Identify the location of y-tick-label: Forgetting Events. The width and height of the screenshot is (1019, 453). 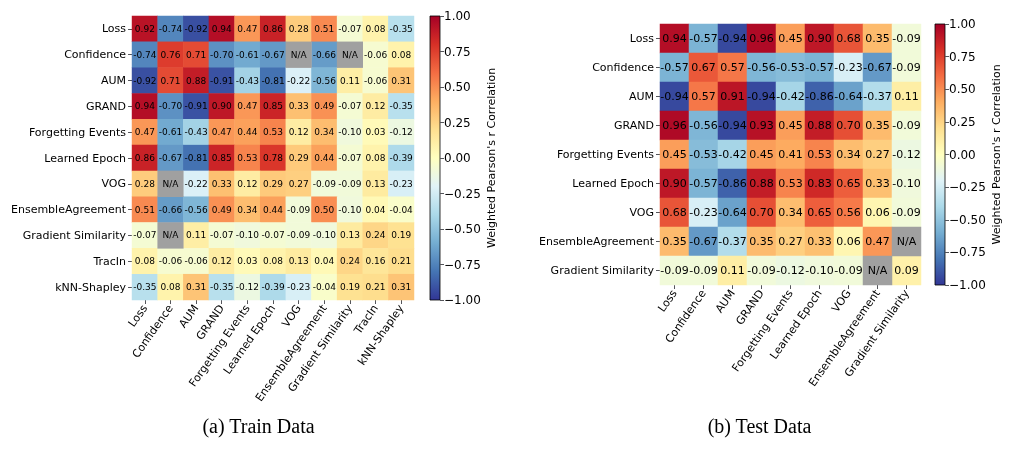
(605, 154).